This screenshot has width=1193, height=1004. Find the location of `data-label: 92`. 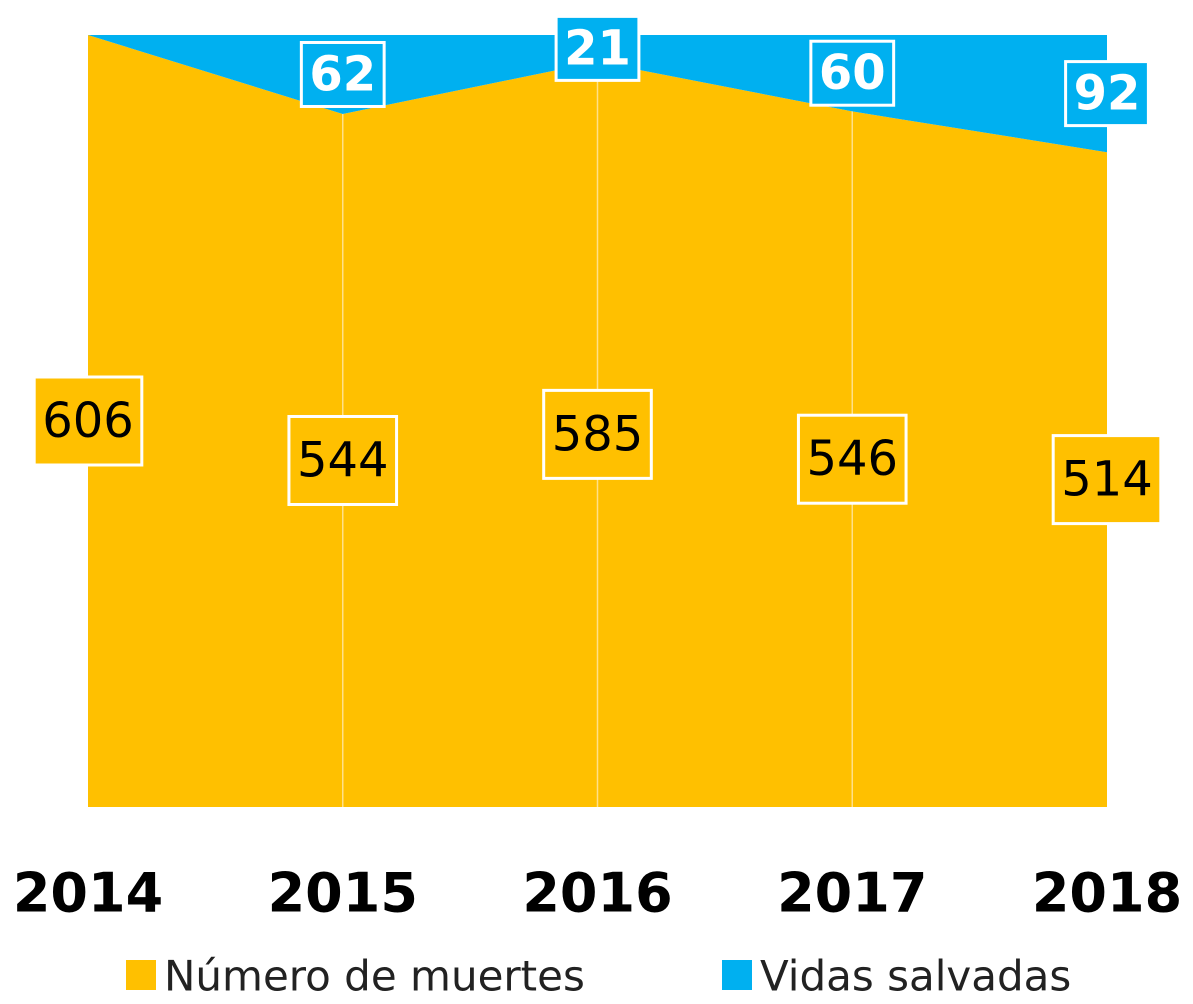

data-label: 92 is located at coordinates (1107, 94).